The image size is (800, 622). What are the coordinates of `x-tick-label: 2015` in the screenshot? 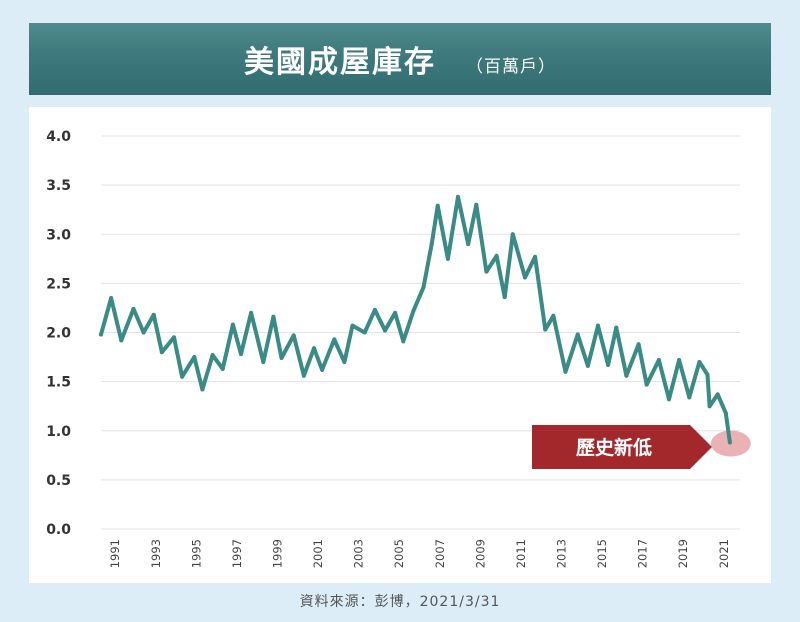 It's located at (602, 553).